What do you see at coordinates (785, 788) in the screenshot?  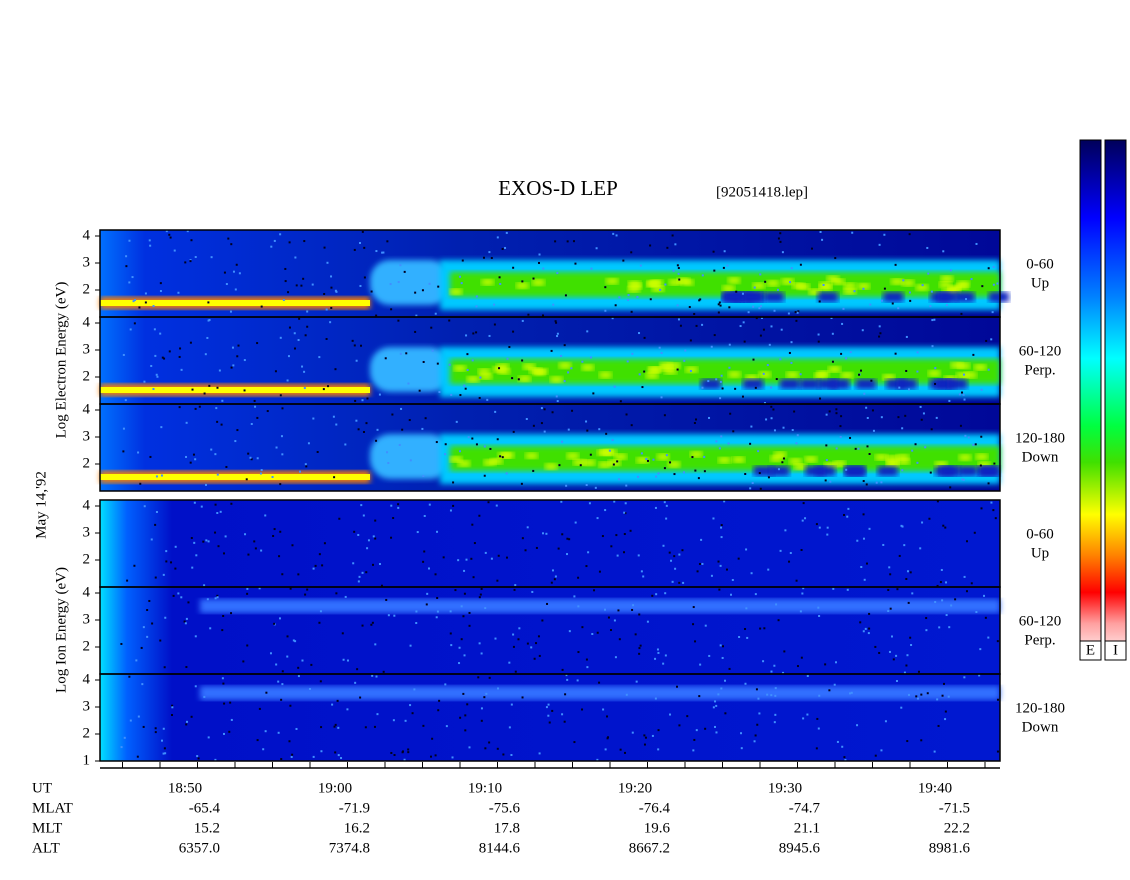 I see `ephemeris-value: 19:30` at bounding box center [785, 788].